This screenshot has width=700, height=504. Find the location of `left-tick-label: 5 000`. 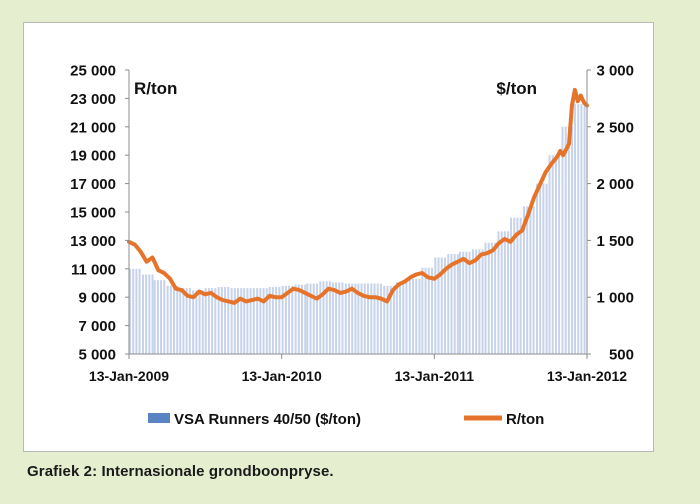

left-tick-label: 5 000 is located at coordinates (97, 355).